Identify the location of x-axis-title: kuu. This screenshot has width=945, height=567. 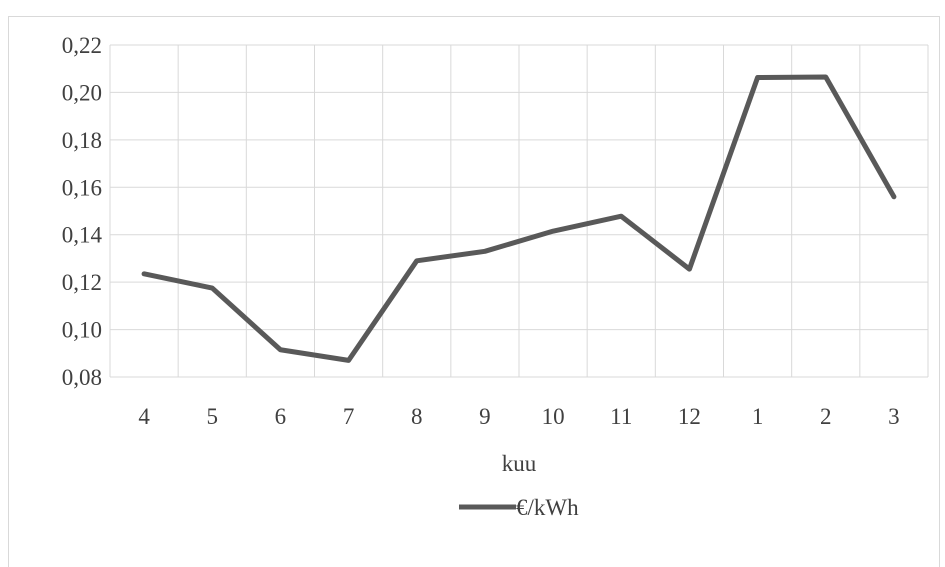
(519, 463).